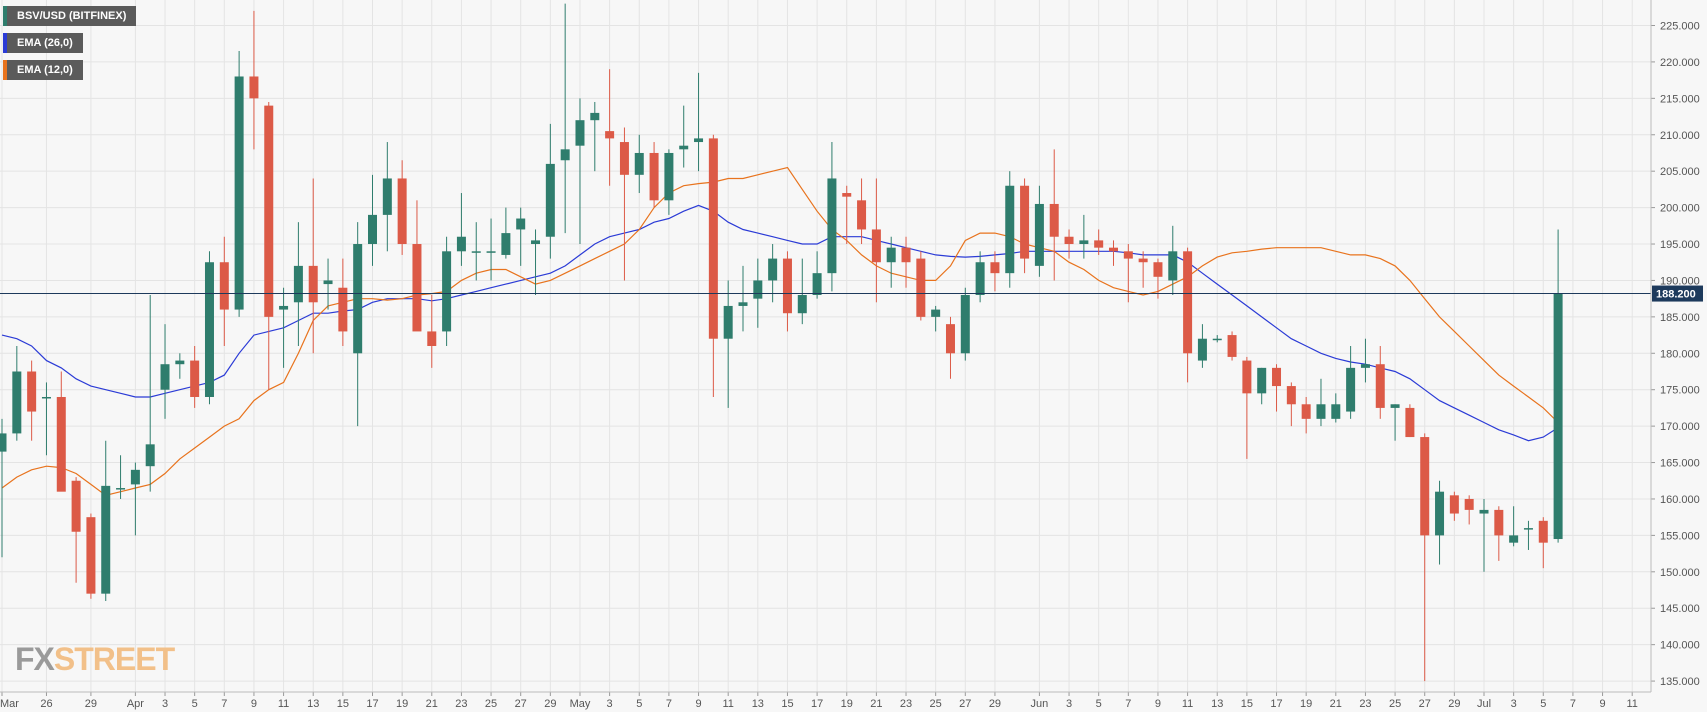 This screenshot has width=1707, height=712. Describe the element at coordinates (1680, 427) in the screenshot. I see `y-tick-label: 170.000` at that location.